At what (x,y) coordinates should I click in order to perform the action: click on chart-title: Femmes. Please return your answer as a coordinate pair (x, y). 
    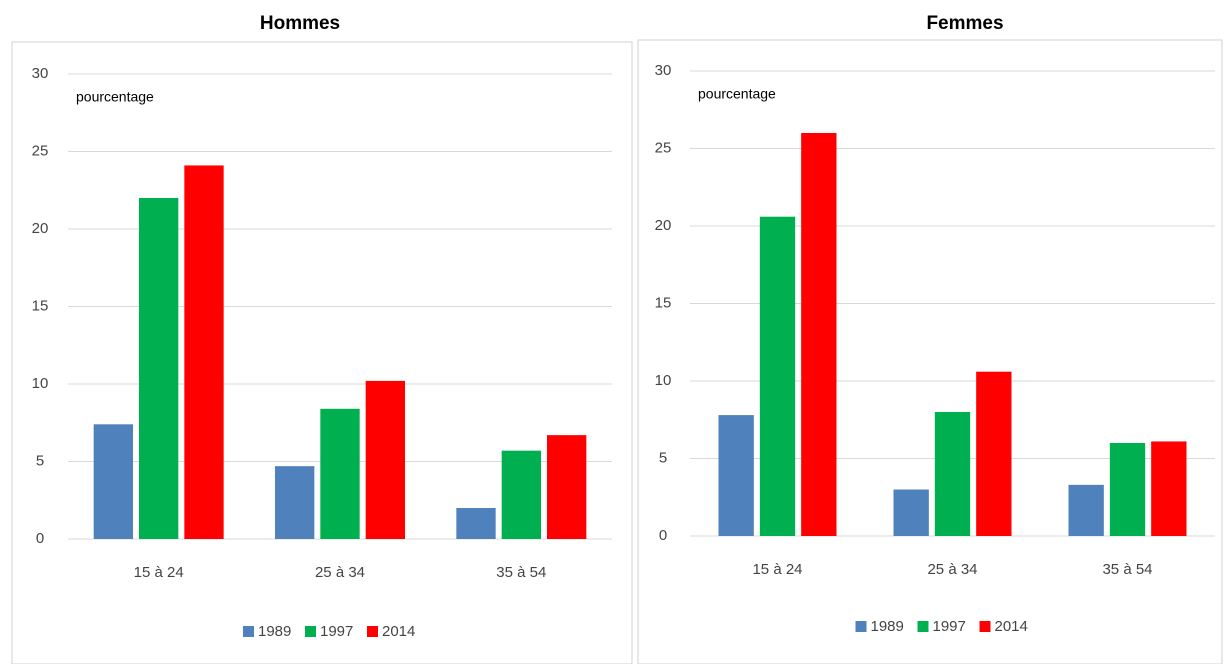
    Looking at the image, I should click on (964, 23).